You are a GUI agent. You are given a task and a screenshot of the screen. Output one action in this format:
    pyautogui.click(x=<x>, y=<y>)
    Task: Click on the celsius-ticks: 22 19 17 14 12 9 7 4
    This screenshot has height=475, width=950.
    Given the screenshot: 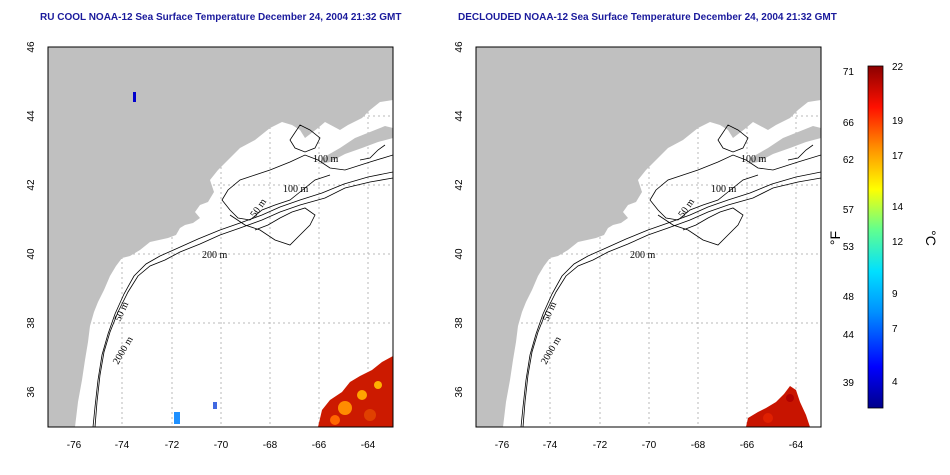 What is the action you would take?
    pyautogui.click(x=898, y=225)
    